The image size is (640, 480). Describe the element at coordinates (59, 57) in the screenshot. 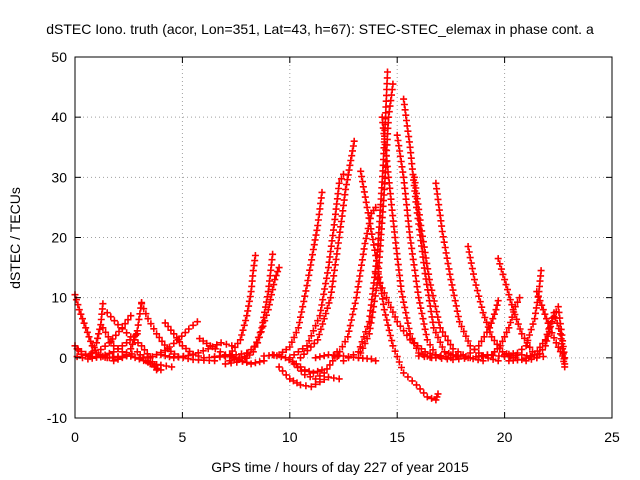

I see `y-tick-label: 50` at that location.